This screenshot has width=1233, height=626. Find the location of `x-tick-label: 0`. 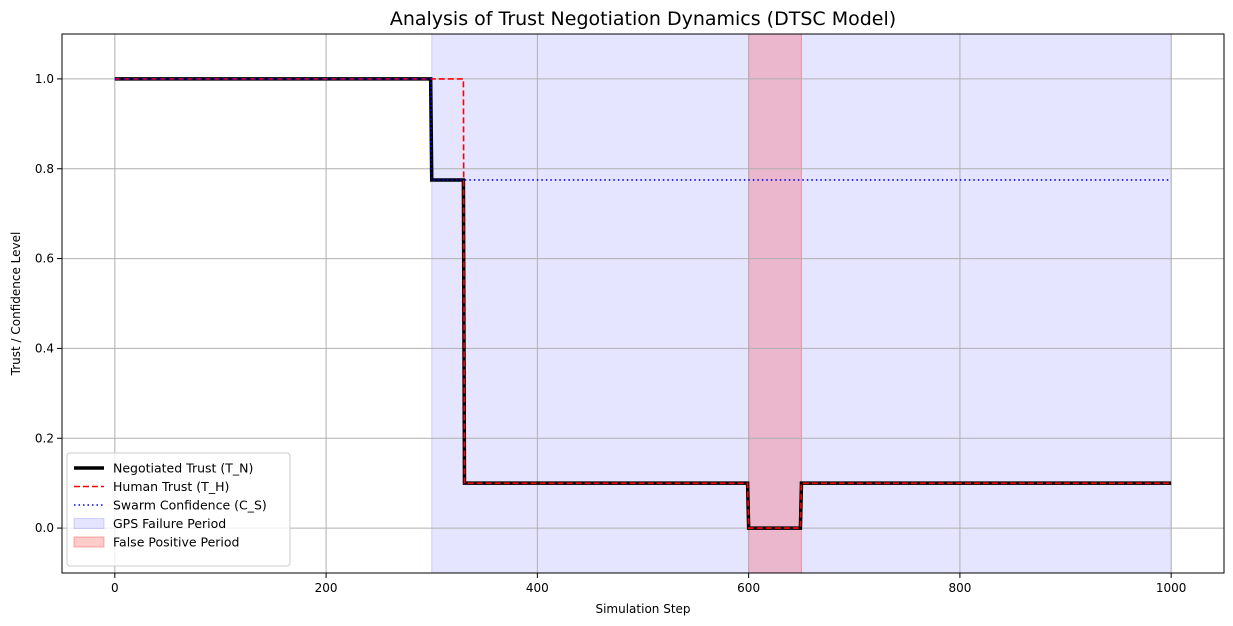

x-tick-label: 0 is located at coordinates (115, 588).